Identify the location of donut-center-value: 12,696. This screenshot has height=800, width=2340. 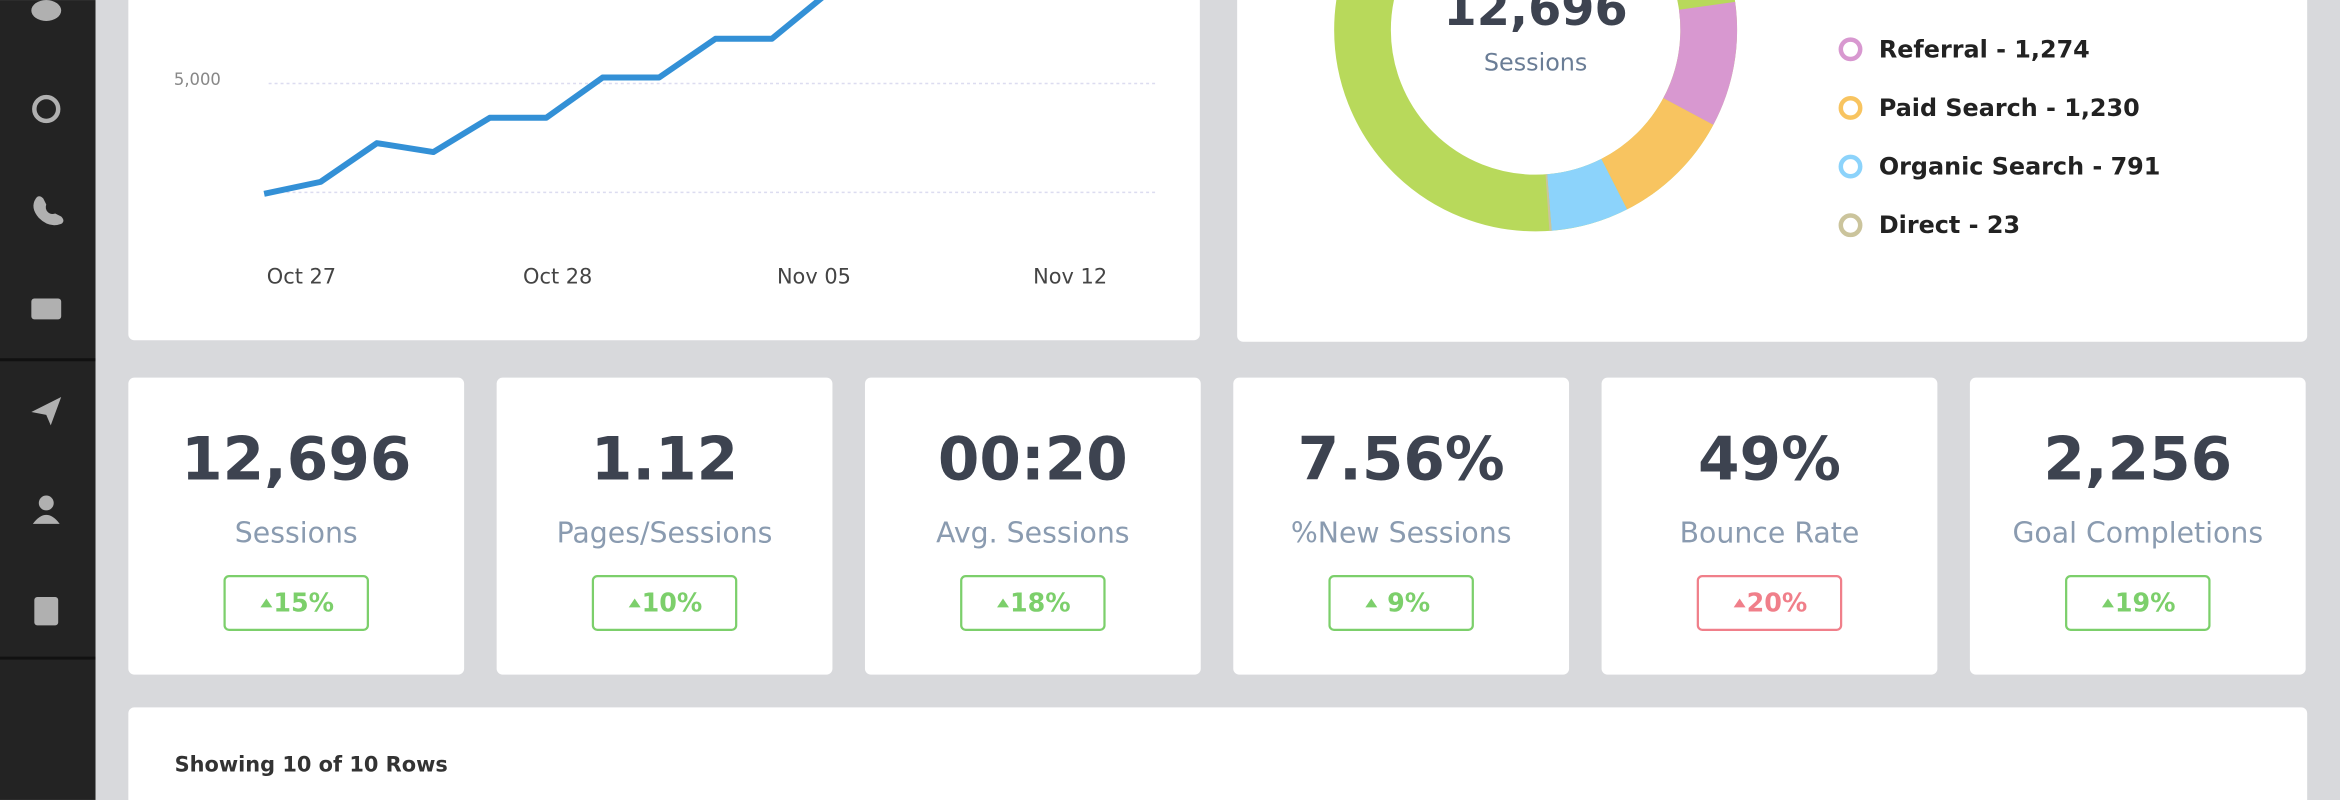
(1535, 18).